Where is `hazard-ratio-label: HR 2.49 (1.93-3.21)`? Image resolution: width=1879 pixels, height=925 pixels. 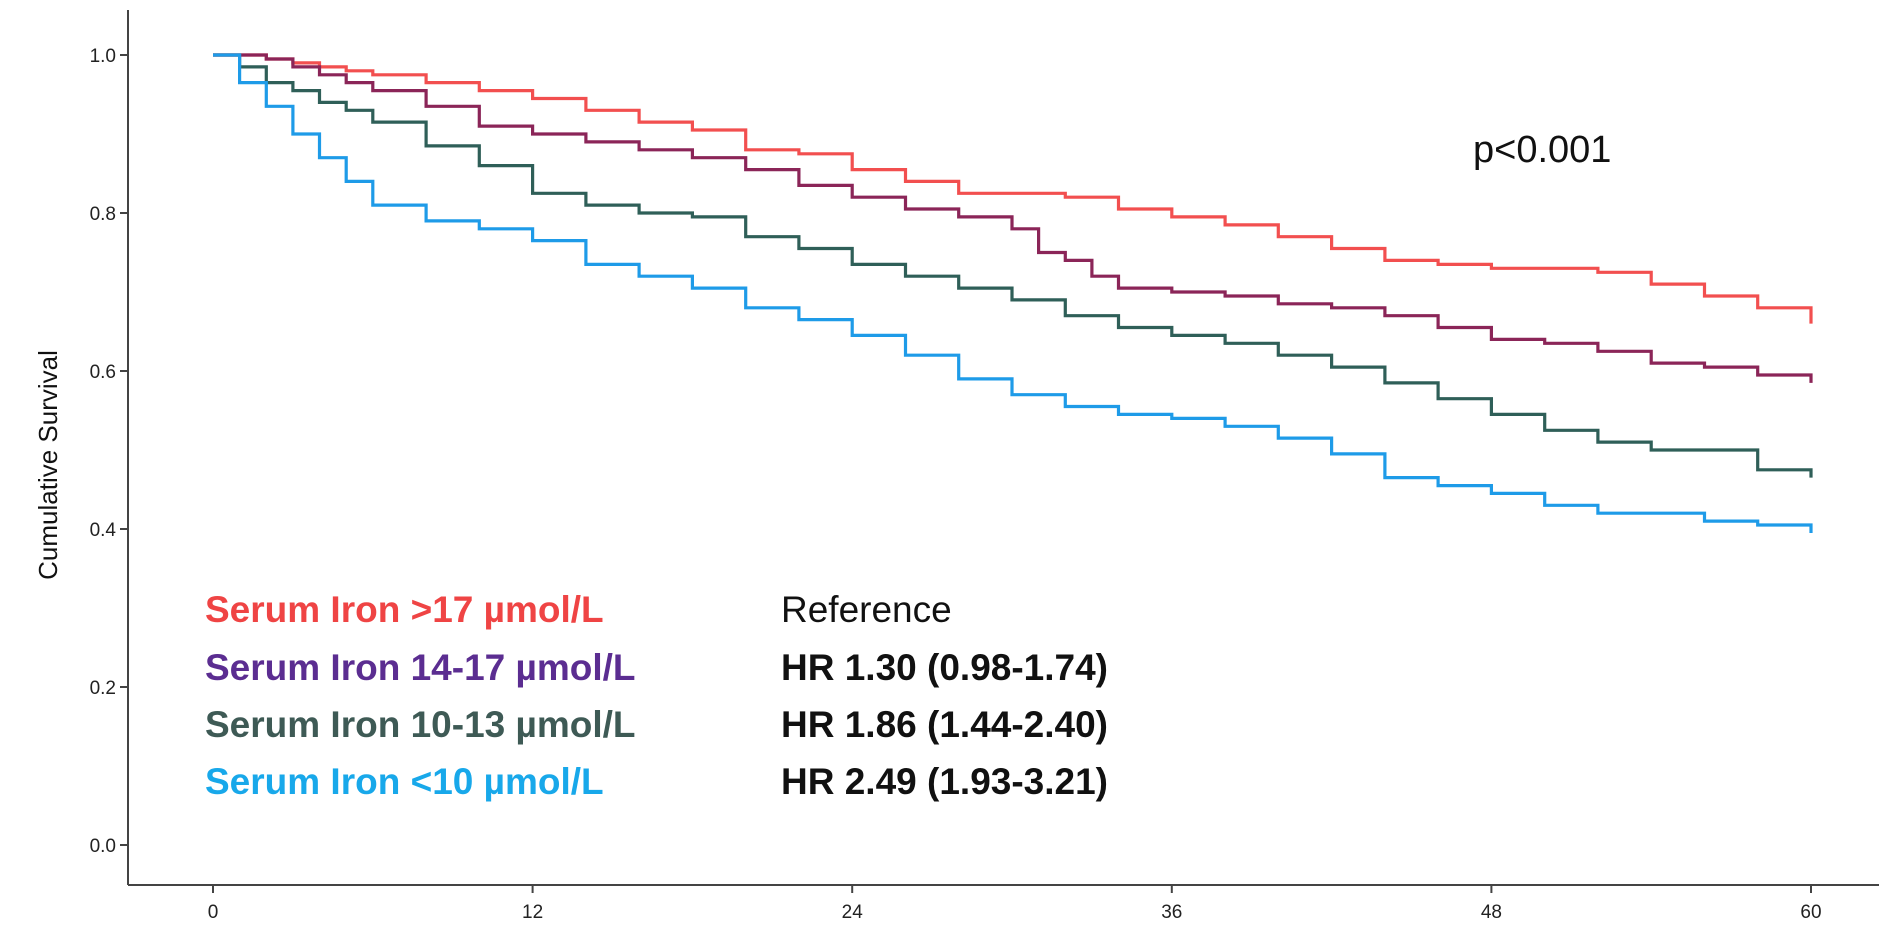
hazard-ratio-label: HR 2.49 (1.93-3.21) is located at coordinates (944, 781).